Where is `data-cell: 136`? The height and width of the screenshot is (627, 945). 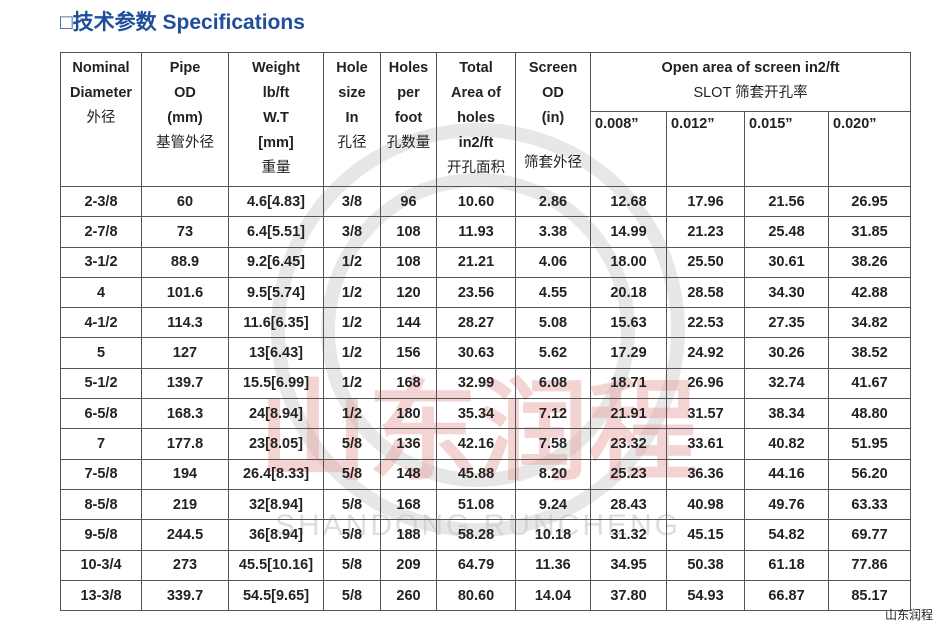
data-cell: 136 is located at coordinates (408, 444).